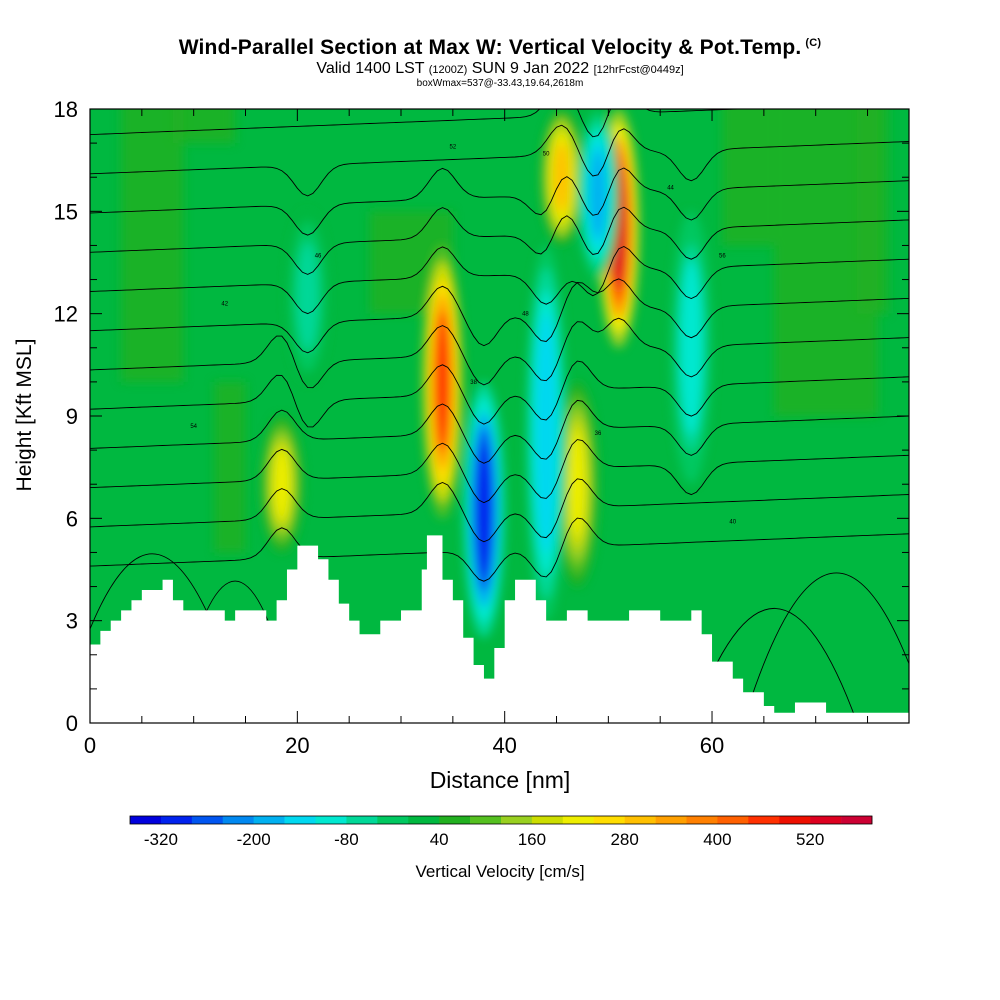 This screenshot has height=1000, width=1000. What do you see at coordinates (722, 257) in the screenshot?
I see `theta-contour-label: 56` at bounding box center [722, 257].